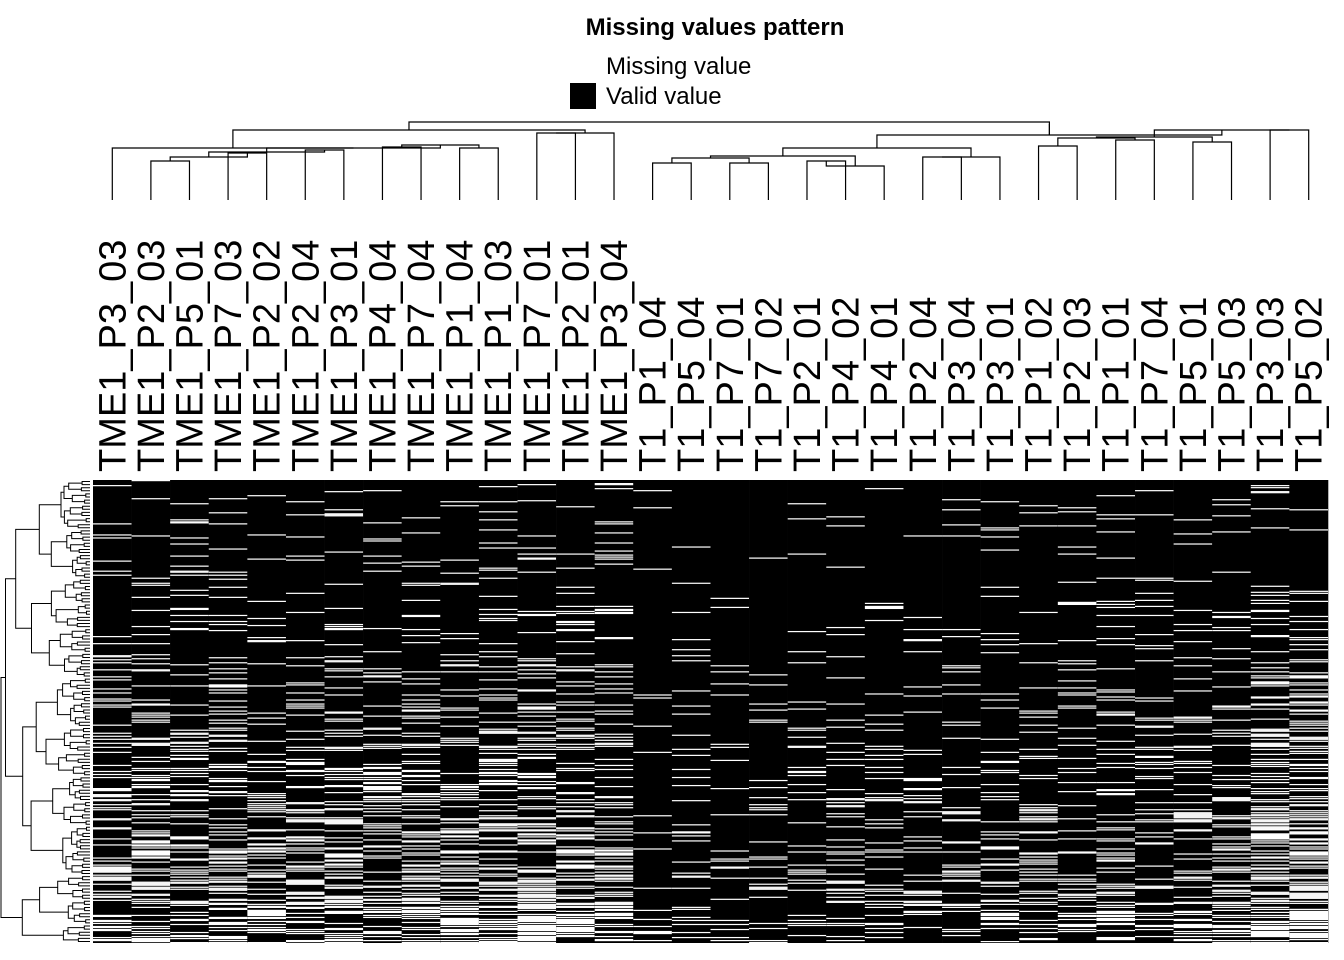 The width and height of the screenshot is (1344, 960). What do you see at coordinates (1077, 711) in the screenshot?
I see `heatmap-column` at bounding box center [1077, 711].